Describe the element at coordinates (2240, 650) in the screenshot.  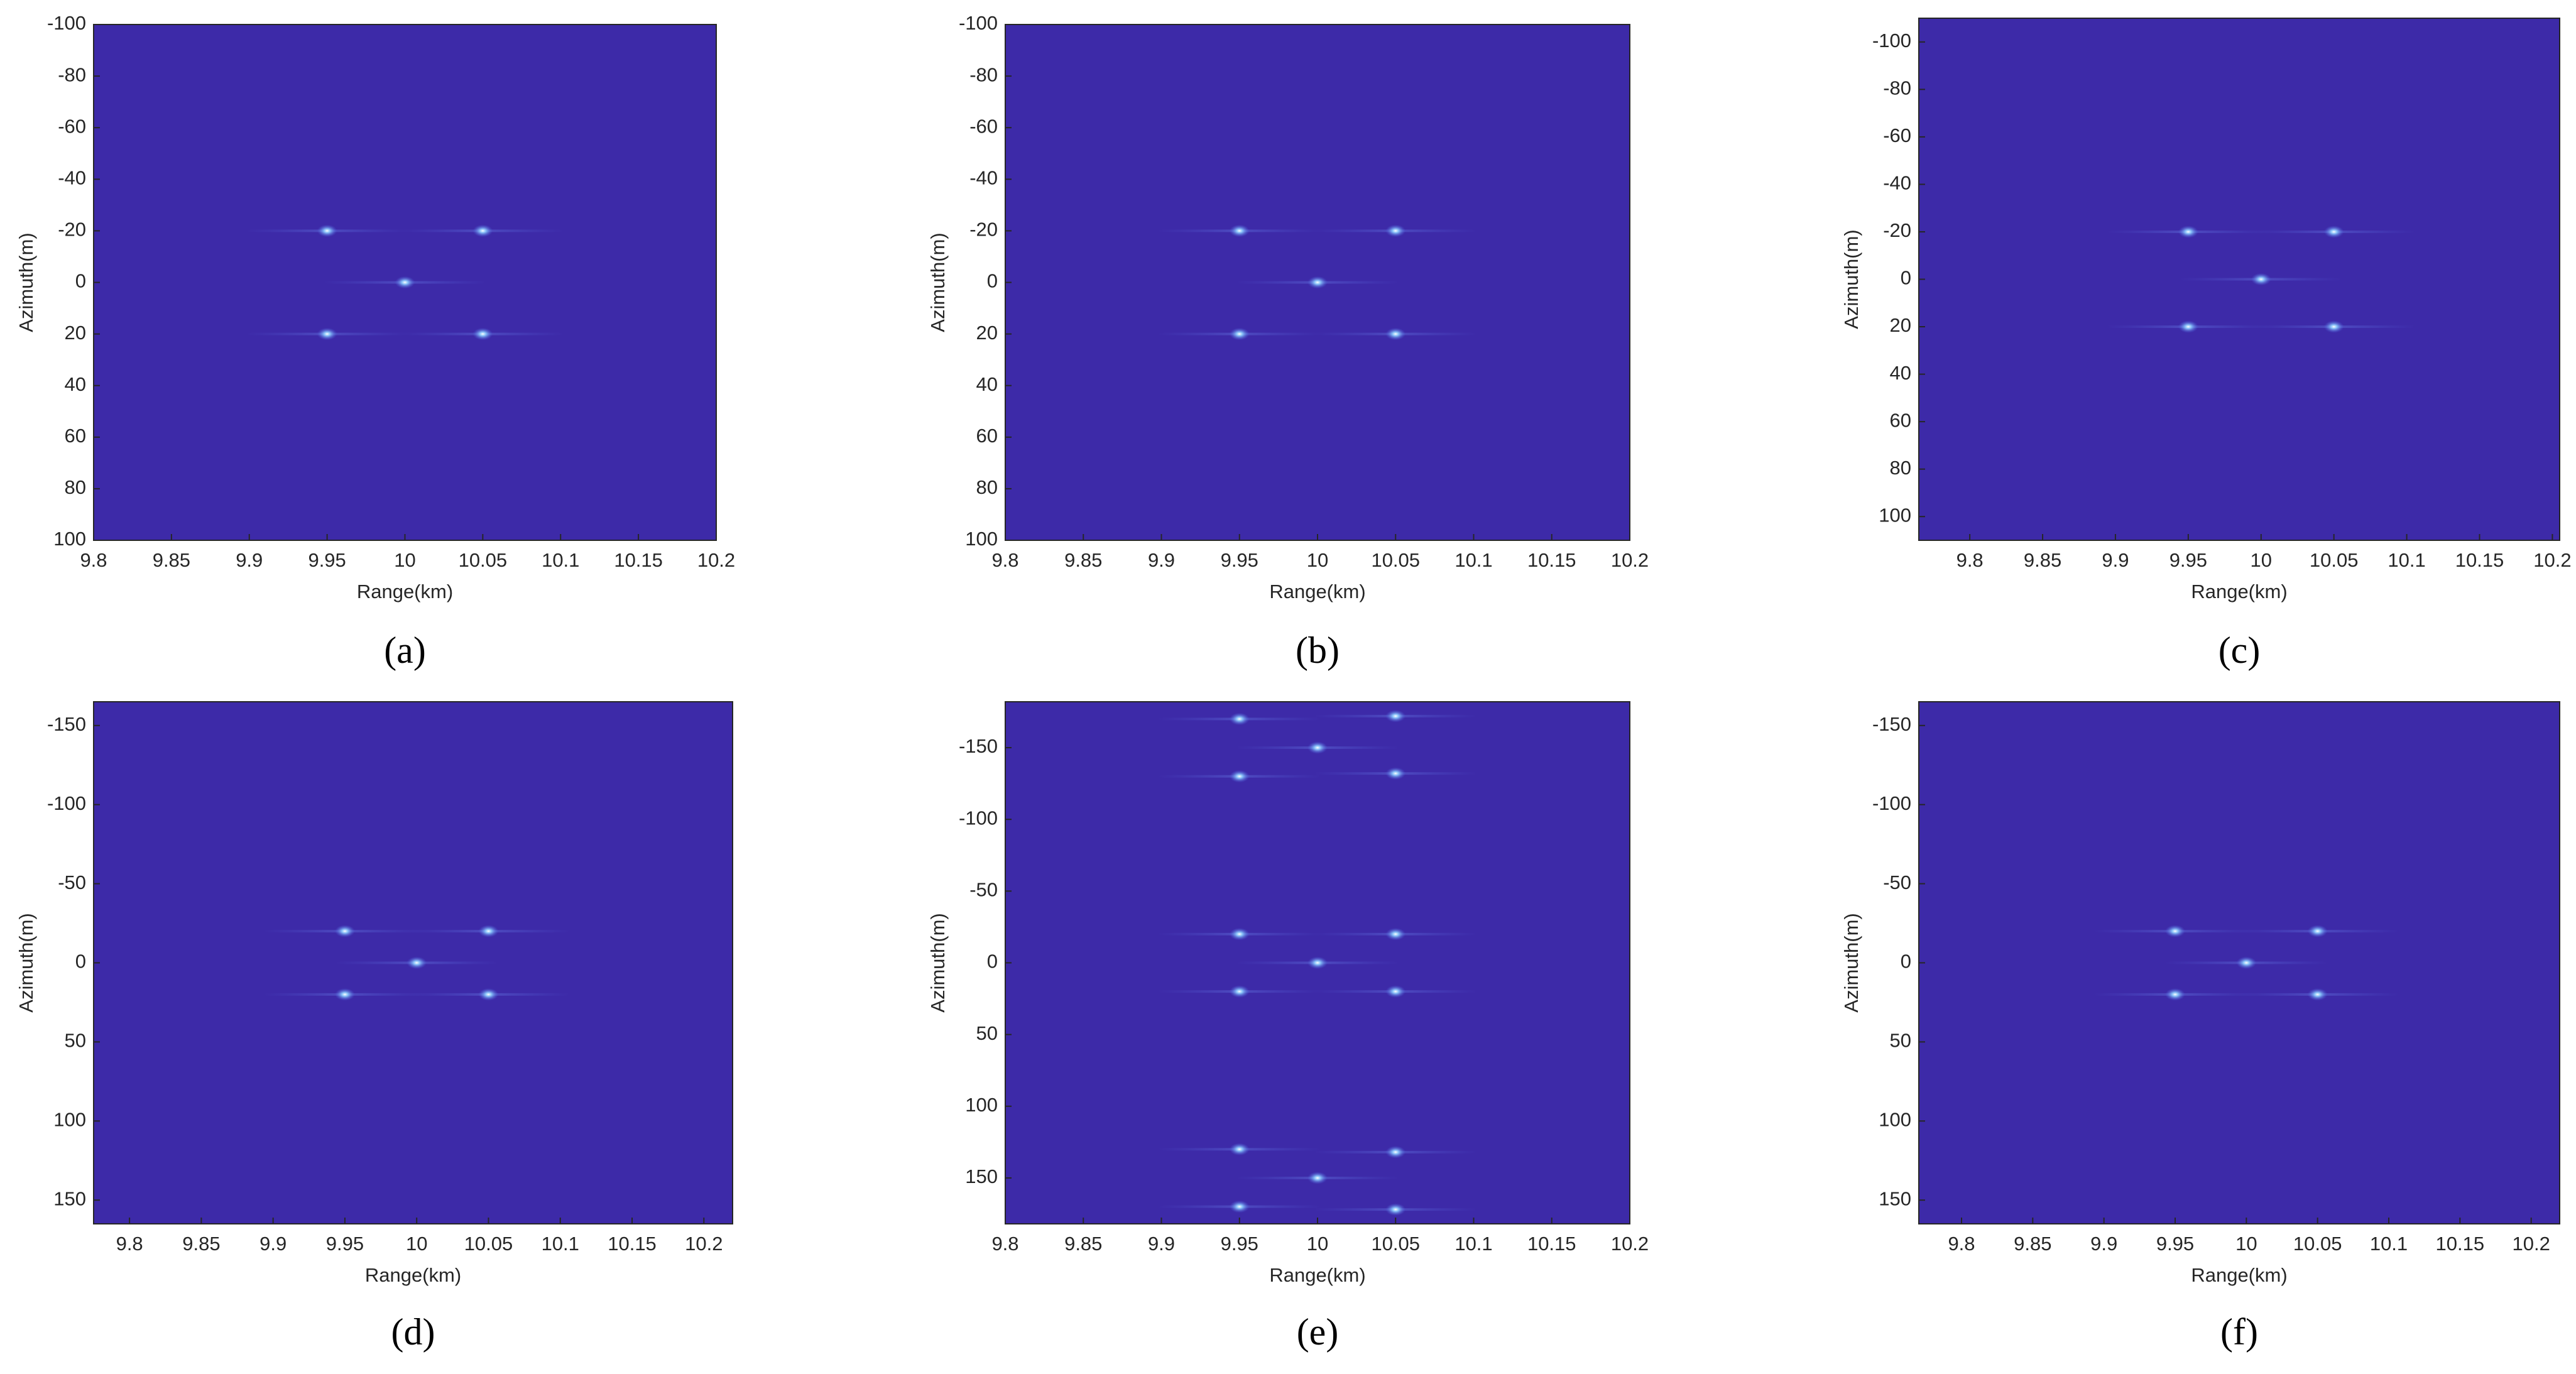
I see `panel-caption: (c)` at that location.